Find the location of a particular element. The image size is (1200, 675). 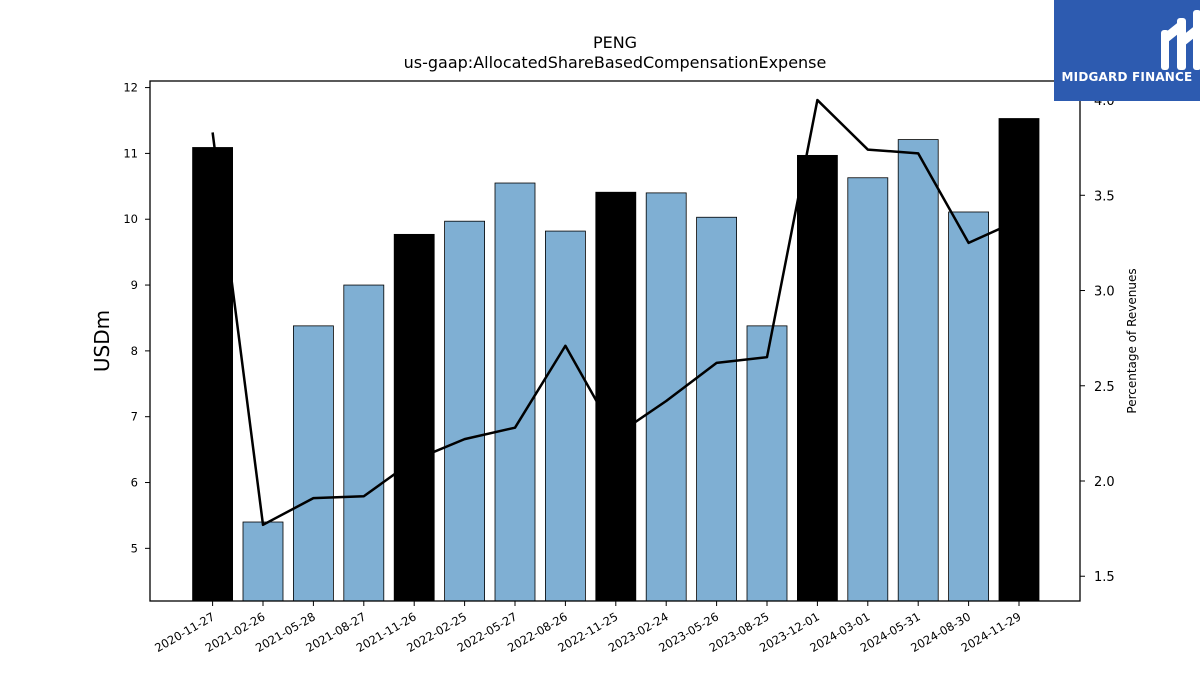

y2-tick-label: 3.5 is located at coordinates (1104, 196).